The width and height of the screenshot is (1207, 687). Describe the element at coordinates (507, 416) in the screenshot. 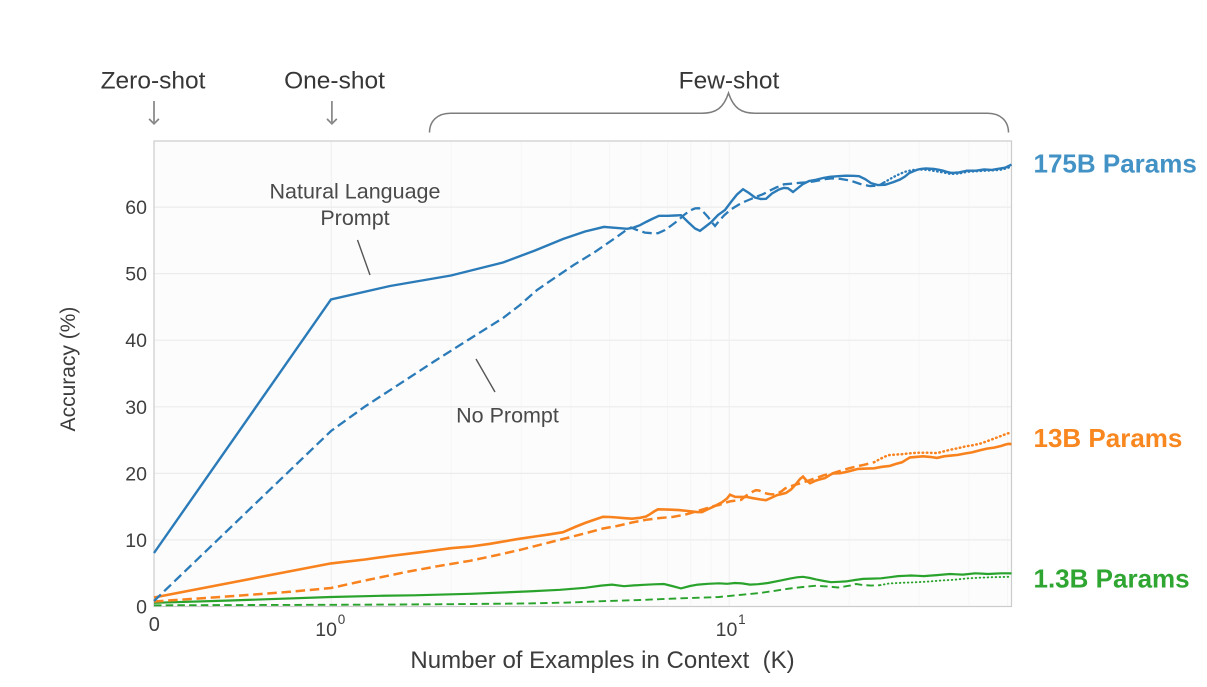

I see `svg-text: No Prompt` at that location.